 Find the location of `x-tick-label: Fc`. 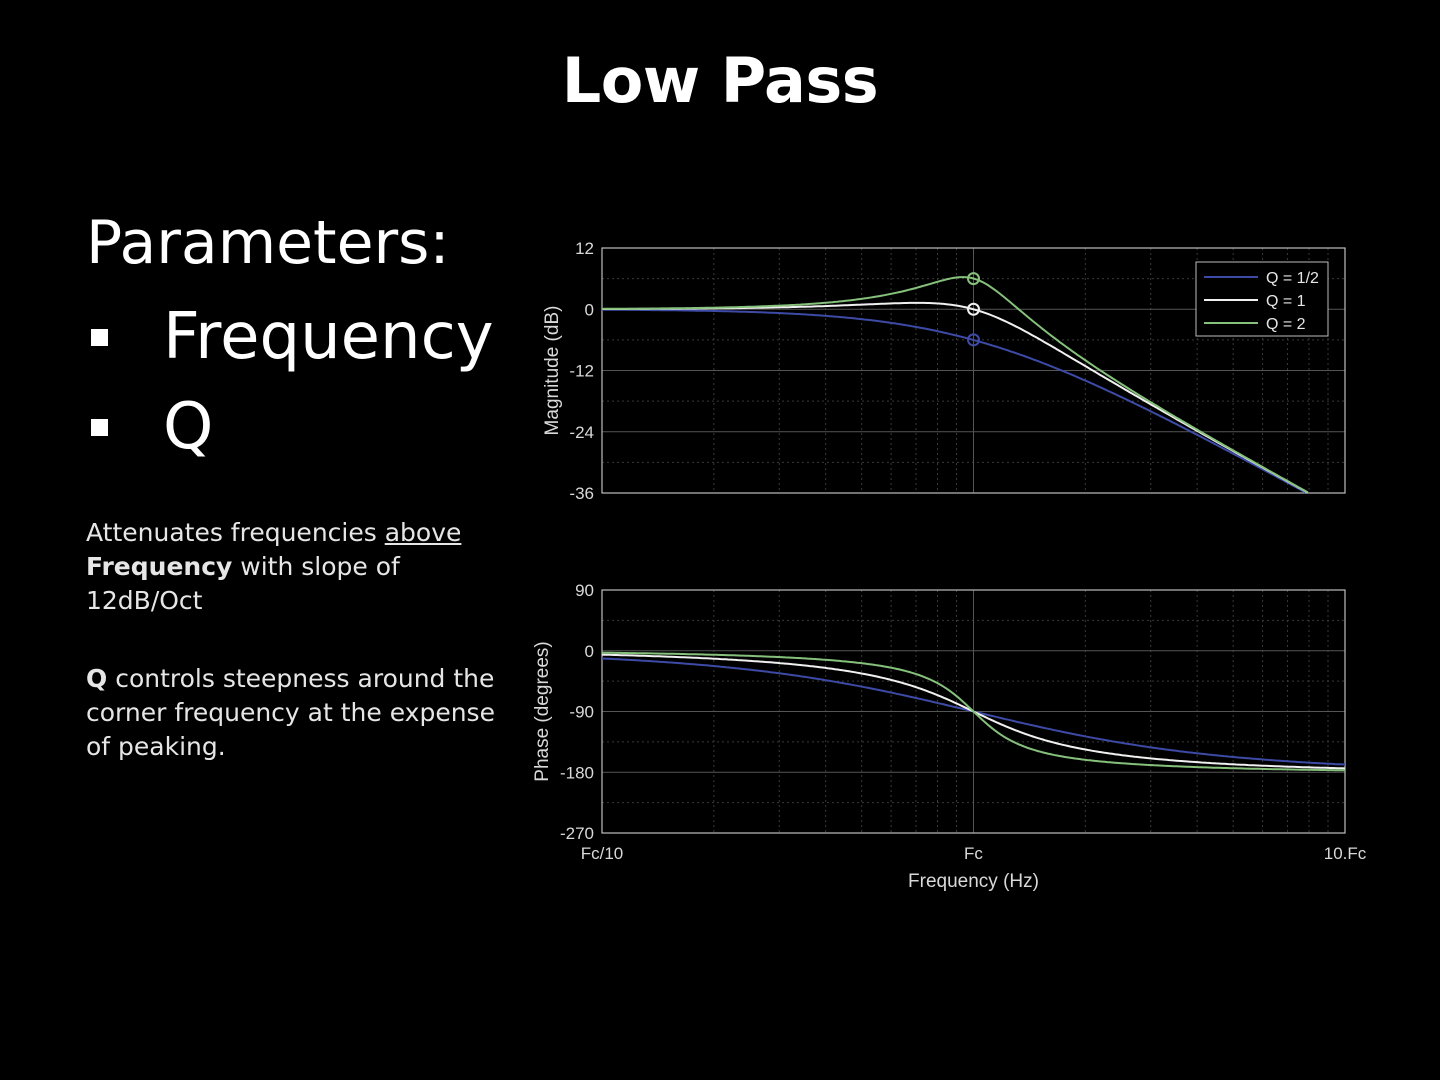

x-tick-label: Fc is located at coordinates (973, 853).